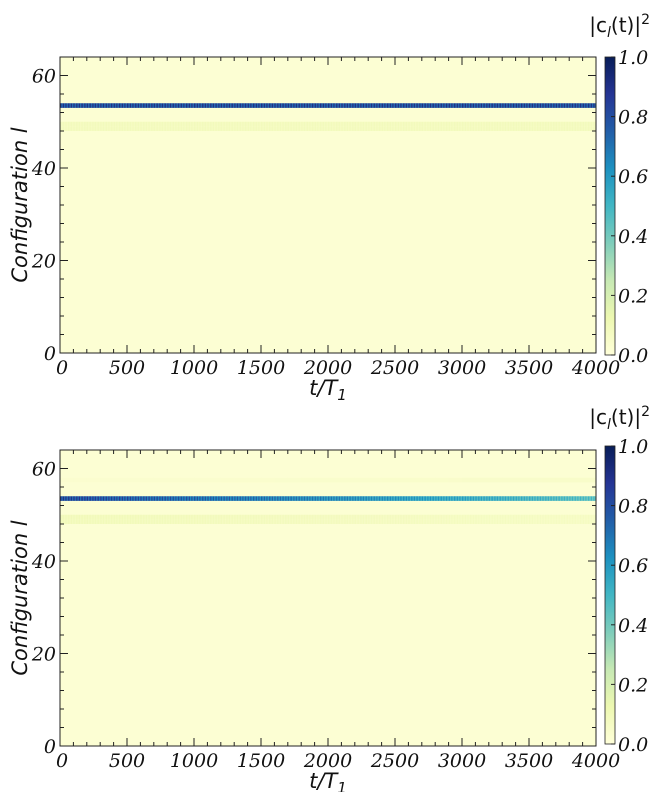  Describe the element at coordinates (529, 761) in the screenshot. I see `x-tick-label: 3500` at that location.